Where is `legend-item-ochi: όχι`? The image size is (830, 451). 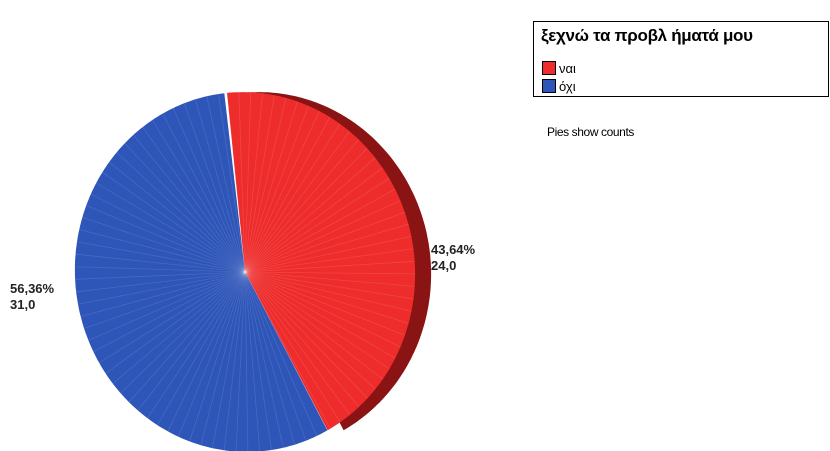
legend-item-ochi: όχι is located at coordinates (559, 86).